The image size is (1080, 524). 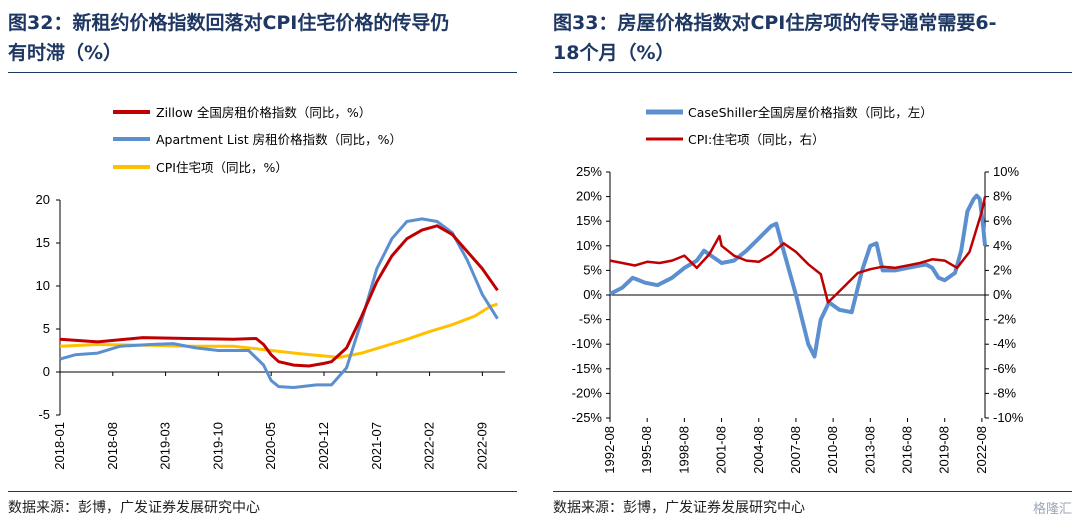 What do you see at coordinates (165, 446) in the screenshot?
I see `x-tick-label: 2019-03` at bounding box center [165, 446].